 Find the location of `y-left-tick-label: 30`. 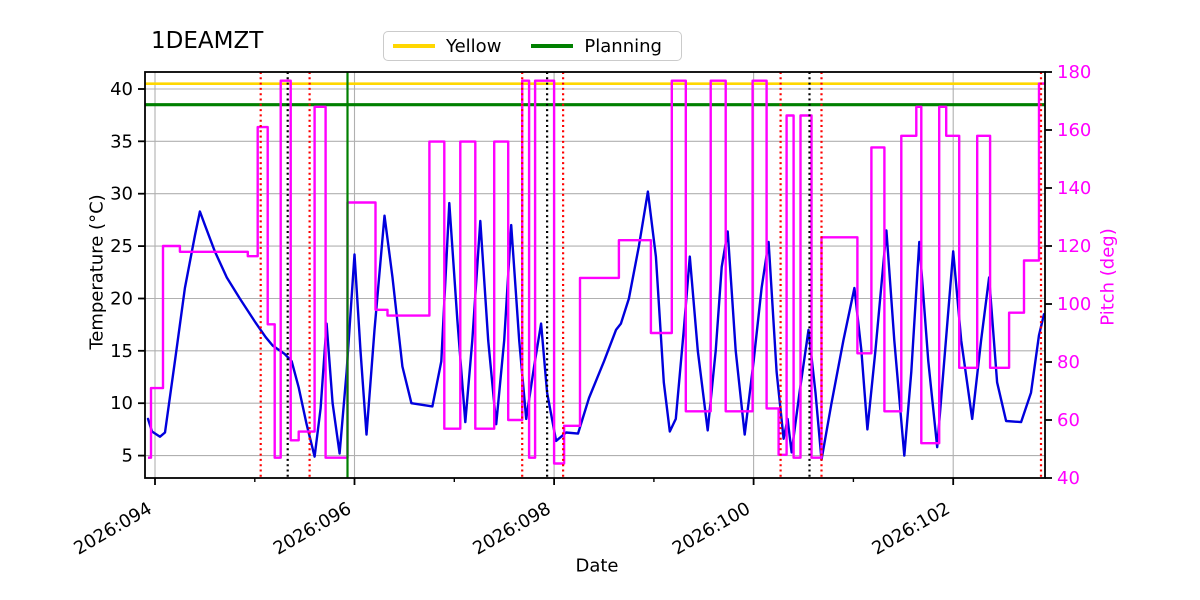

y-left-tick-label: 30 is located at coordinates (121, 194).